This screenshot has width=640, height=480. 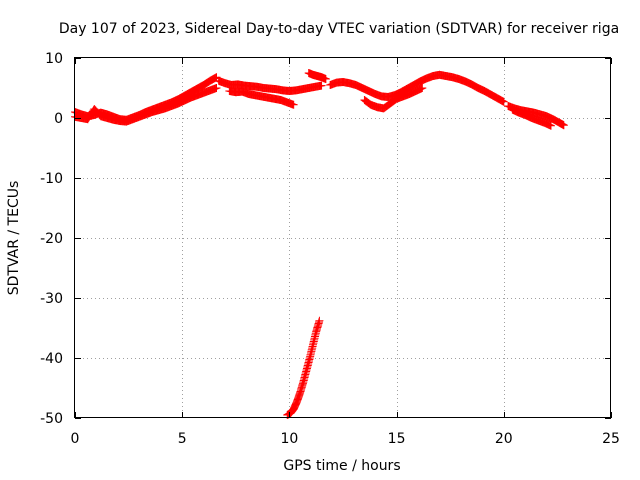 What do you see at coordinates (182, 439) in the screenshot?
I see `x-tick-label: 5` at bounding box center [182, 439].